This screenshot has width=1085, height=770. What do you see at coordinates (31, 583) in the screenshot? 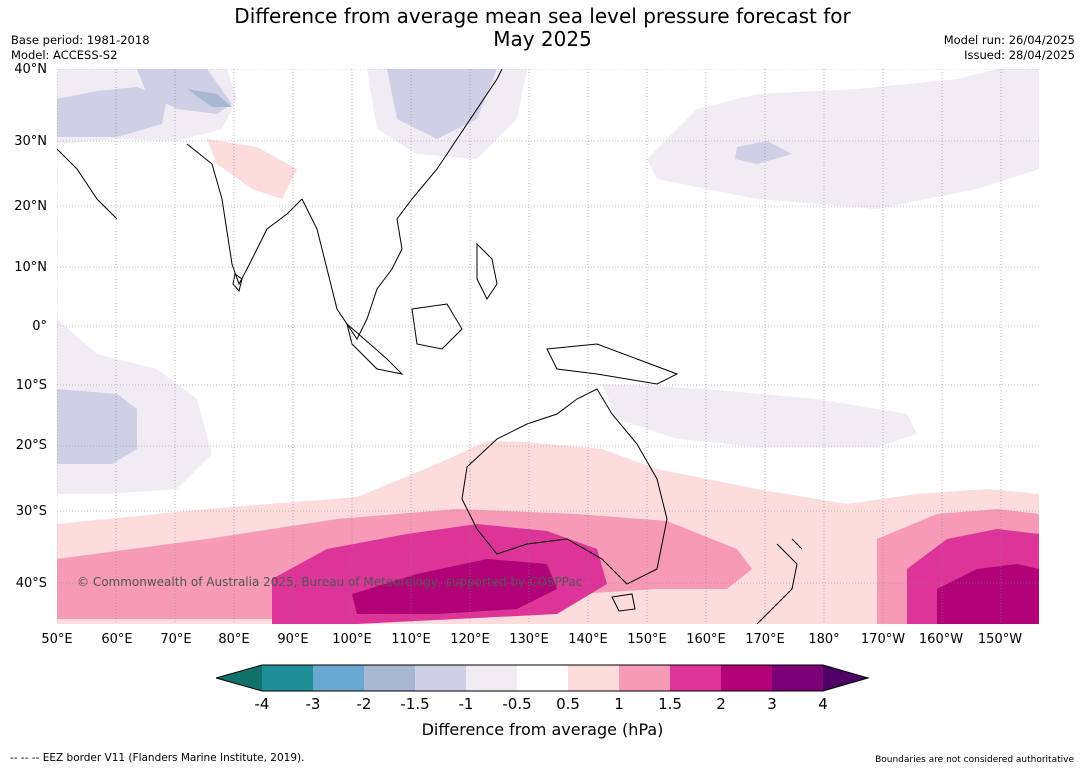
I see `lat-label: 40°S` at bounding box center [31, 583].